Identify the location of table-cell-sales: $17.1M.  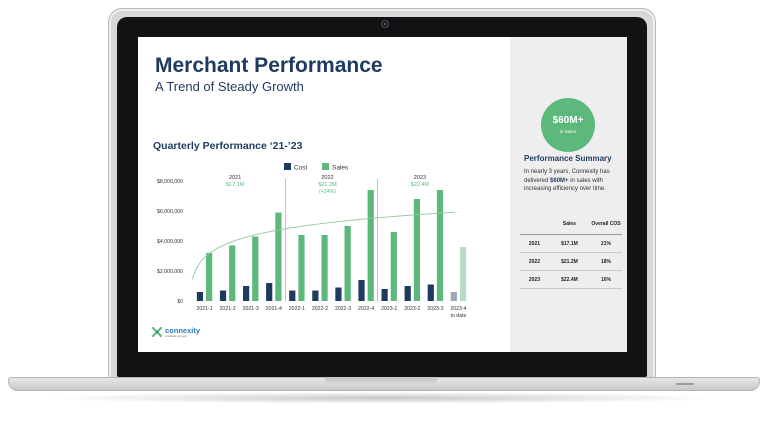
(569, 243).